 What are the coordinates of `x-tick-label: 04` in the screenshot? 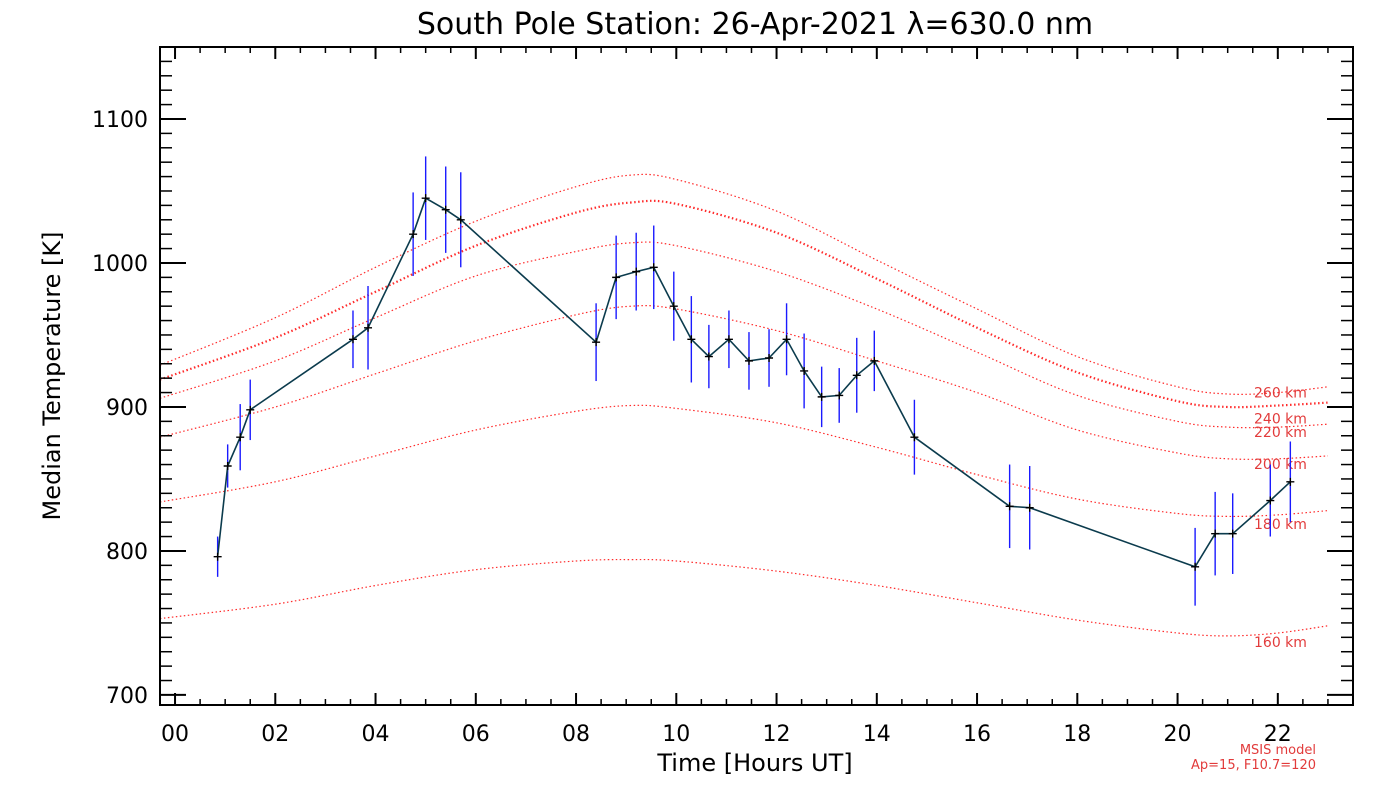 It's located at (376, 734).